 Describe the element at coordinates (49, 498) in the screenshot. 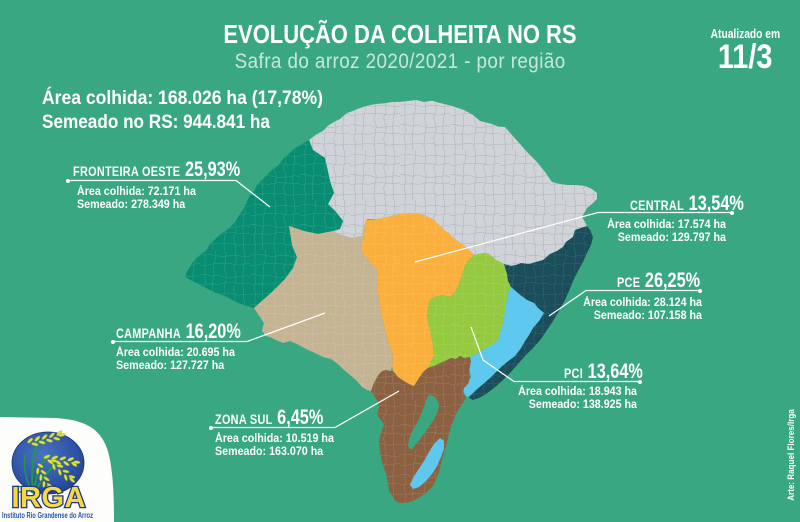

I see `svg-text: IRGA` at that location.